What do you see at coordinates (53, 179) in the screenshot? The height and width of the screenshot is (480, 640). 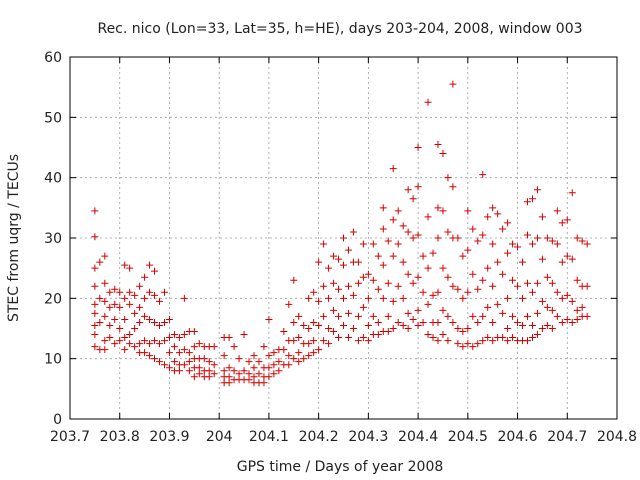 I see `y-tick-label: 40` at bounding box center [53, 179].